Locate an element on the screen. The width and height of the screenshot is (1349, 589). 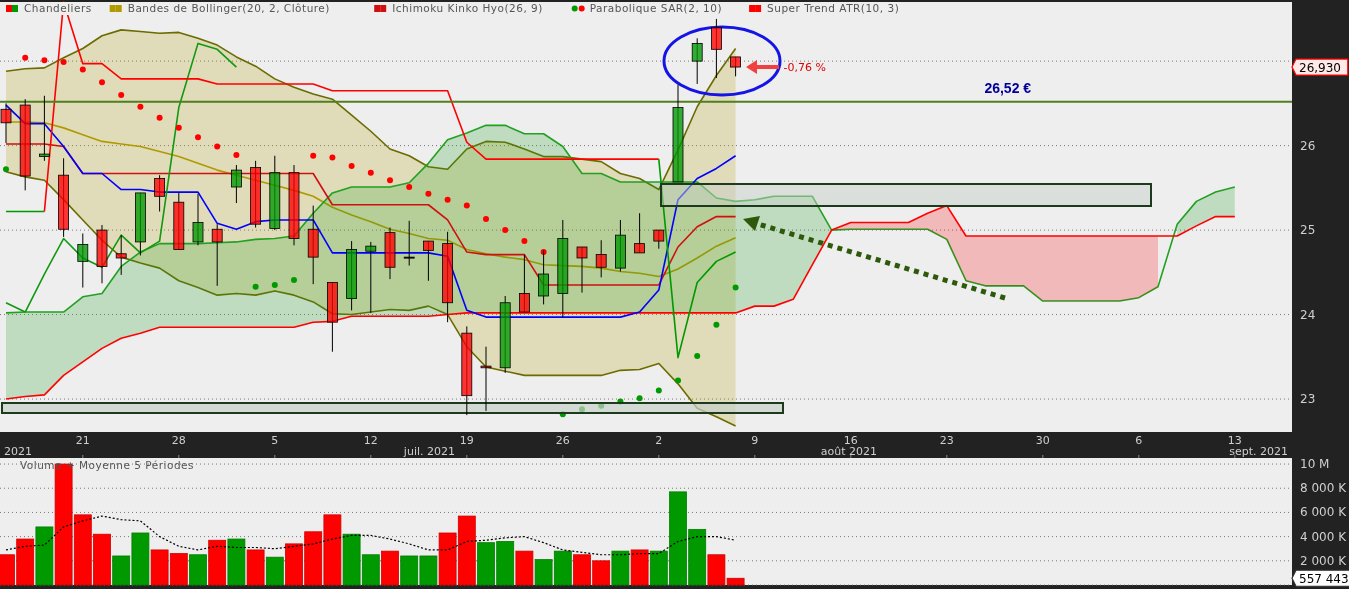
x-tick-label: 9 is located at coordinates (755, 440).